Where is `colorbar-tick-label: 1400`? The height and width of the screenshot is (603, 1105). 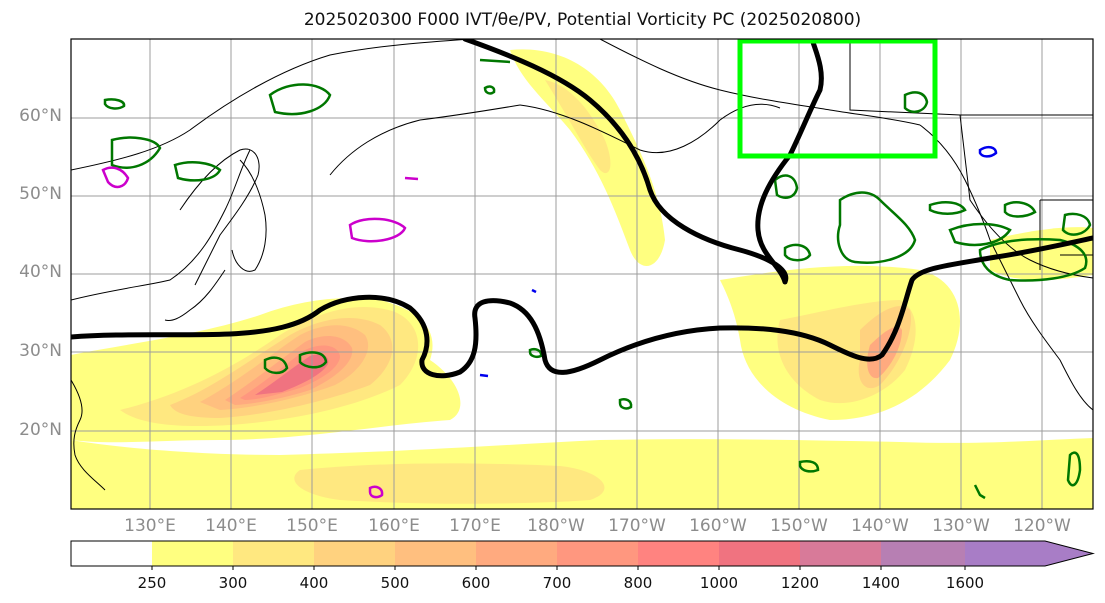 colorbar-tick-label: 1400 is located at coordinates (881, 583).